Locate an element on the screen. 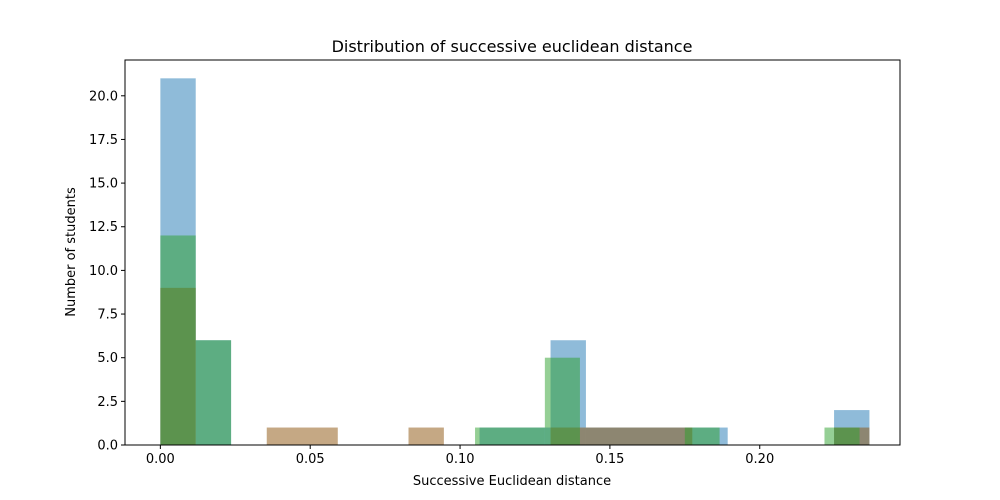  y-tick-label: 10.0 is located at coordinates (103, 271).